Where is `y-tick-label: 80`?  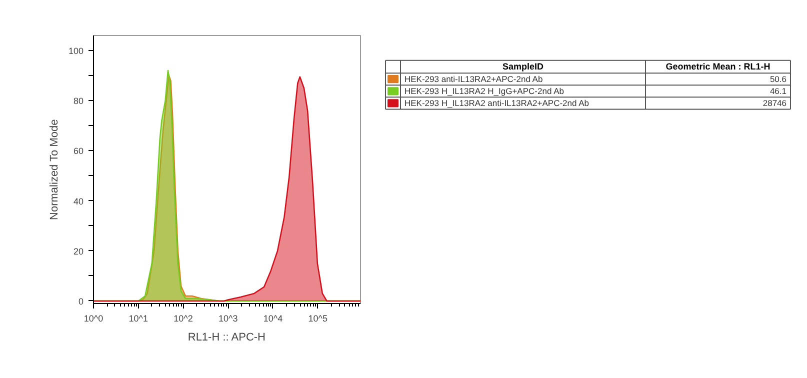
y-tick-label: 80 is located at coordinates (78, 101).